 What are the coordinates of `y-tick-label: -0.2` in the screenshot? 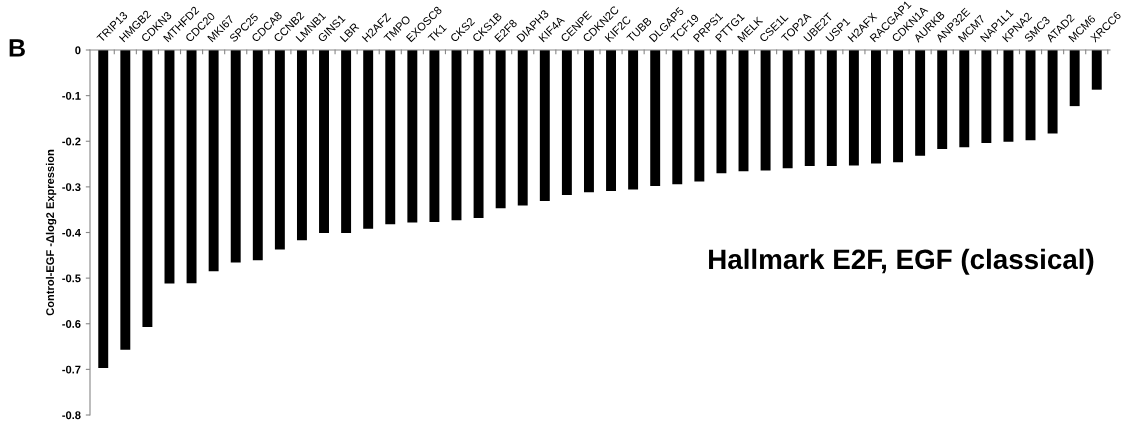 It's located at (71, 141).